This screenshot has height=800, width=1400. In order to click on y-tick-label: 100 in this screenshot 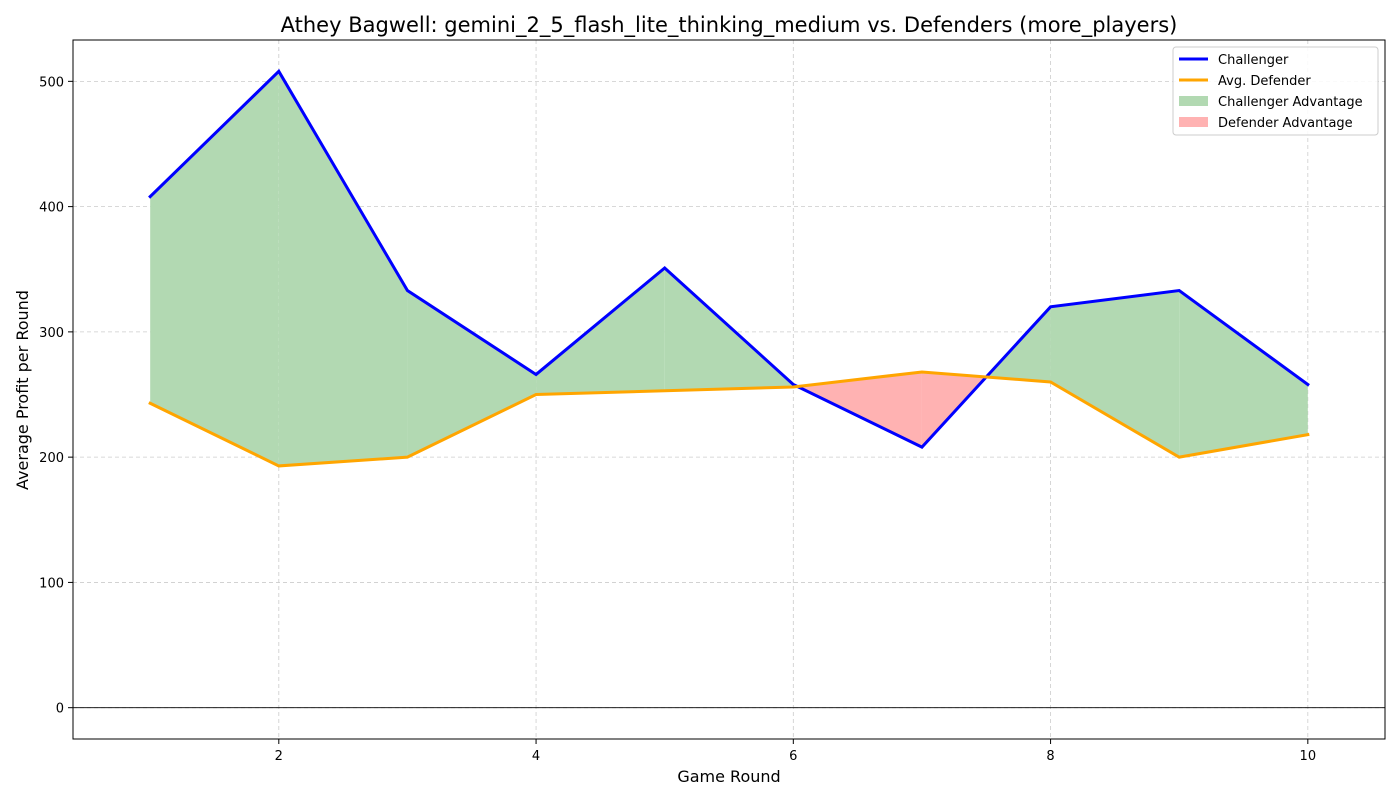, I will do `click(51, 583)`.